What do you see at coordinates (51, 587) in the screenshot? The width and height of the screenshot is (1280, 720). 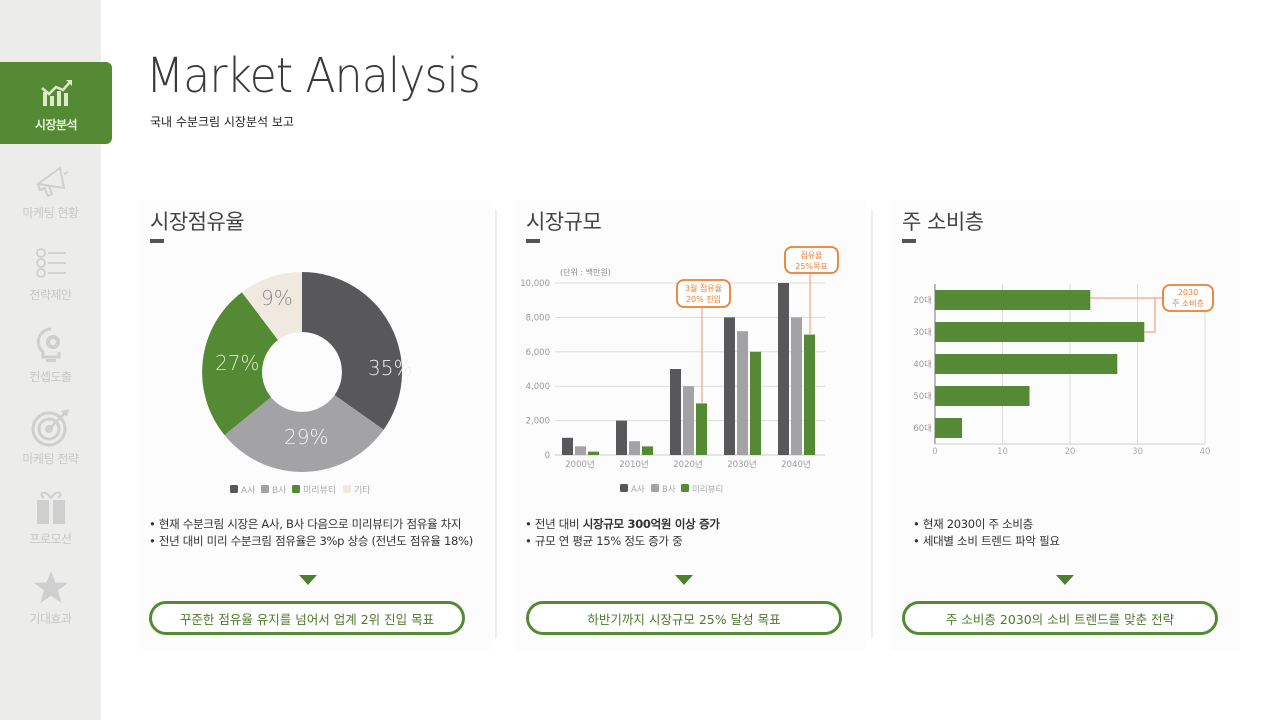 I see `star-icon` at bounding box center [51, 587].